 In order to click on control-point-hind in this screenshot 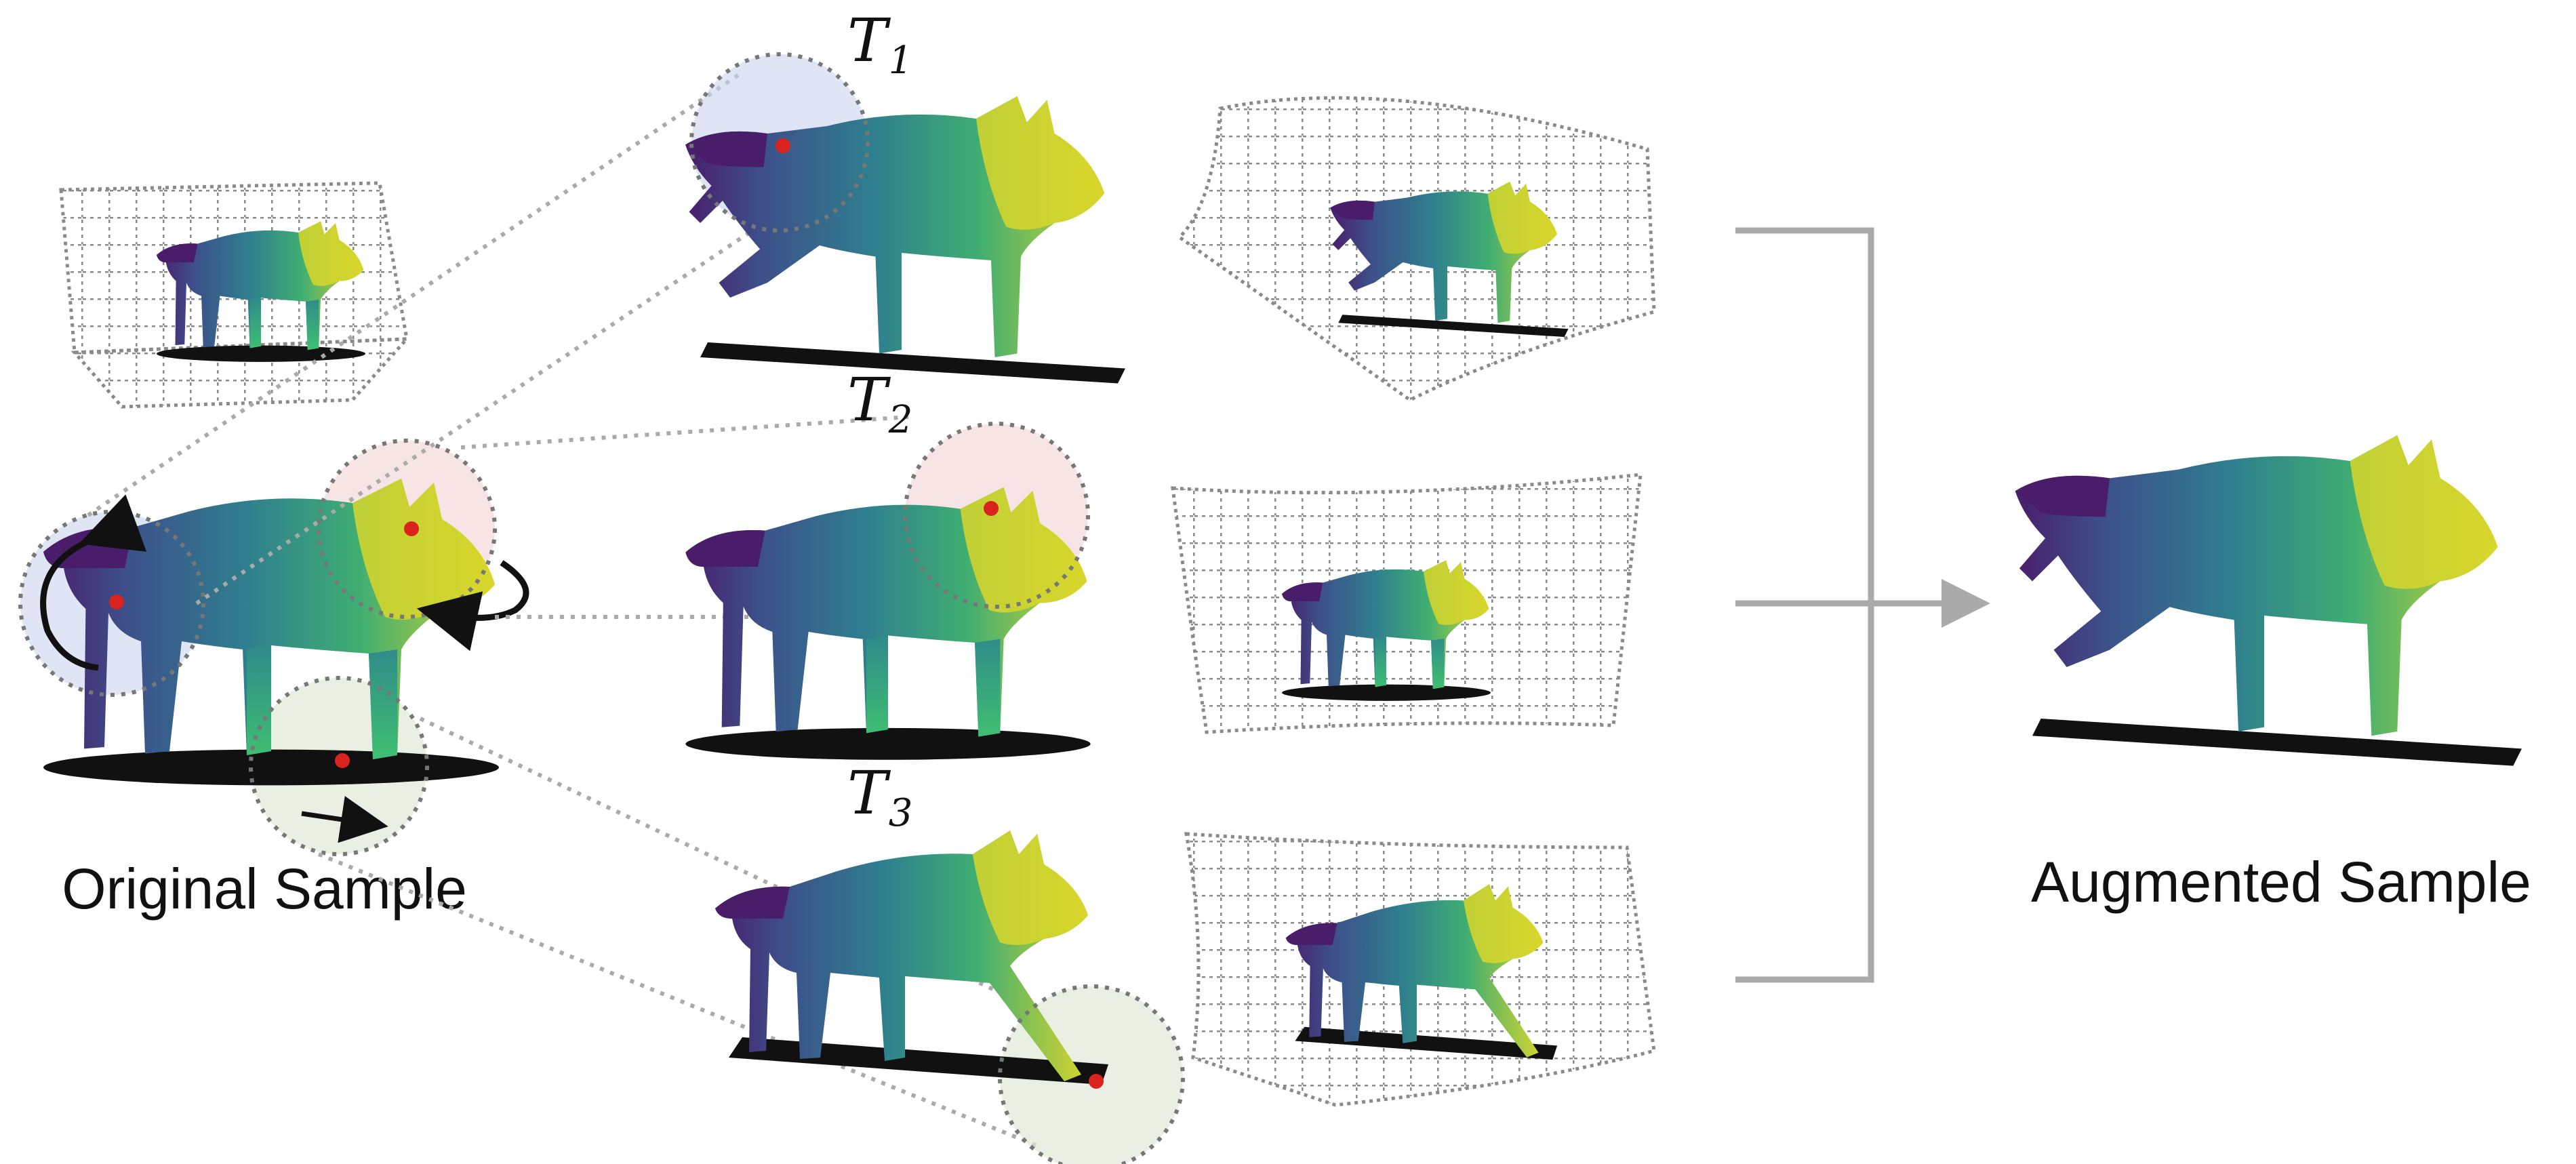, I will do `click(116, 602)`.